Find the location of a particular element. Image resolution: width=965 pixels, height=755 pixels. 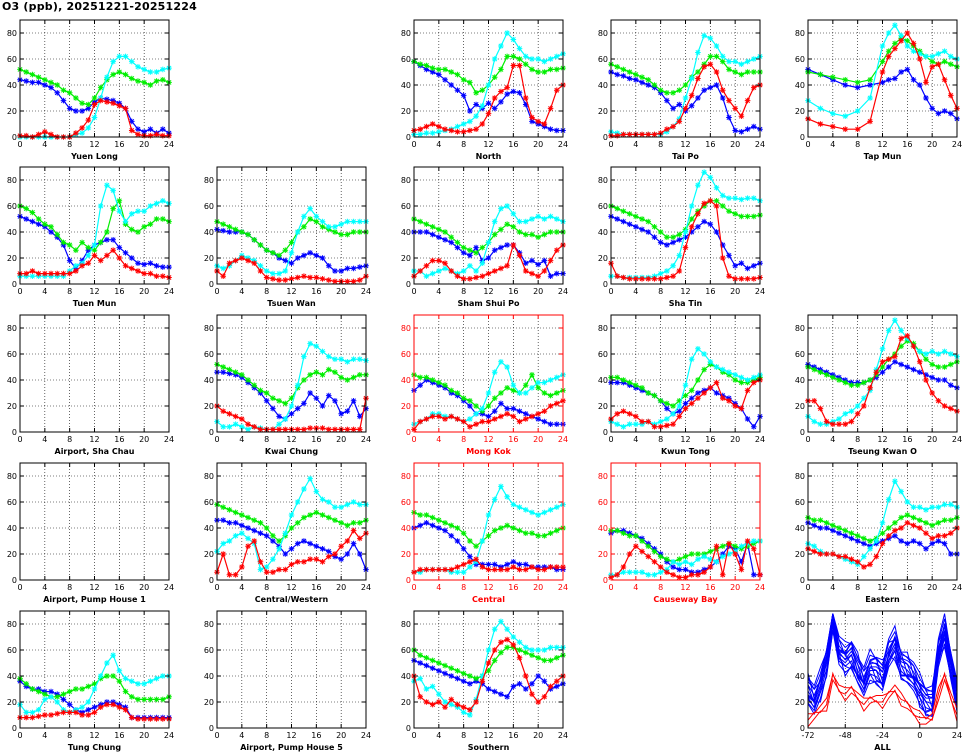

station-label: North is located at coordinates (489, 156).